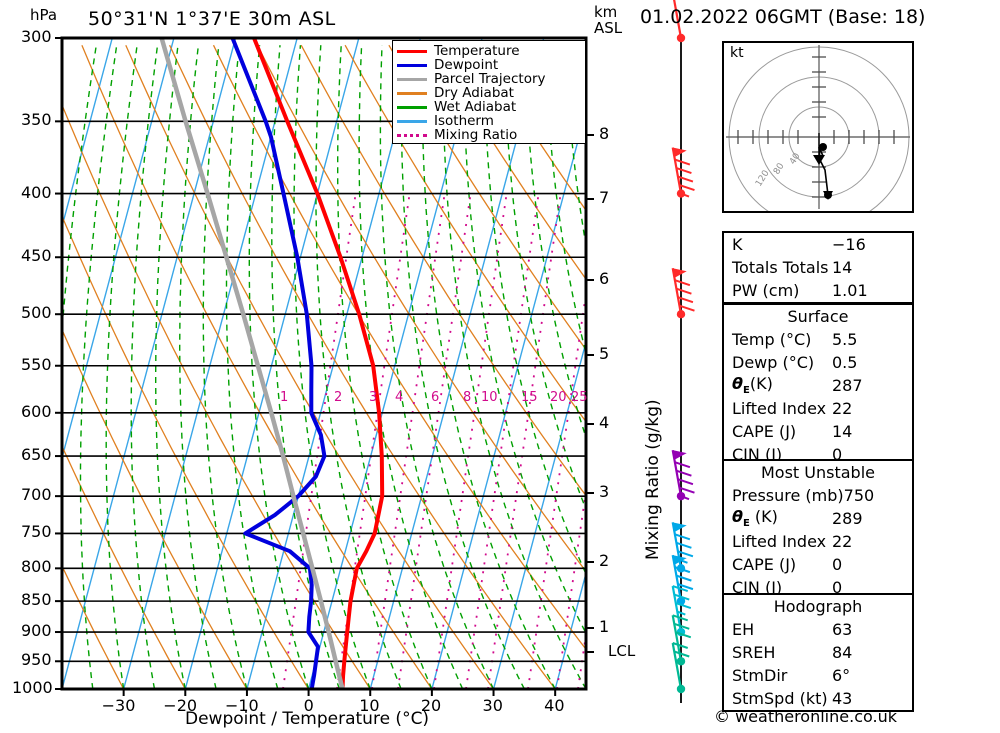 This screenshot has width=1000, height=733. I want to click on km-tick-2: 2, so click(604, 560).